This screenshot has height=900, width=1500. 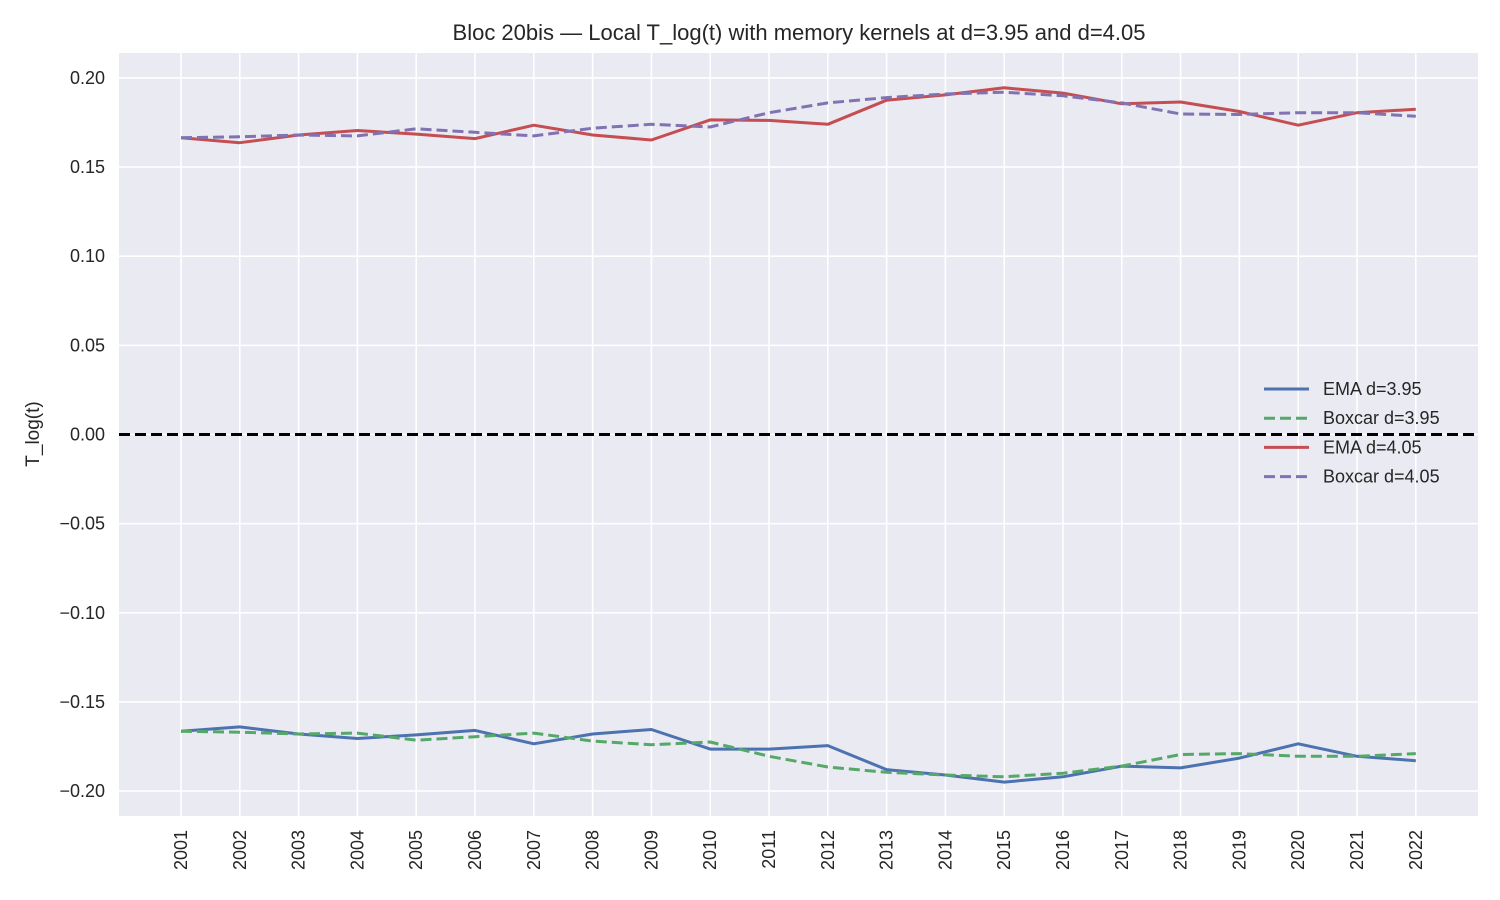 What do you see at coordinates (82, 702) in the screenshot?
I see `y-tick-label: −0.15` at bounding box center [82, 702].